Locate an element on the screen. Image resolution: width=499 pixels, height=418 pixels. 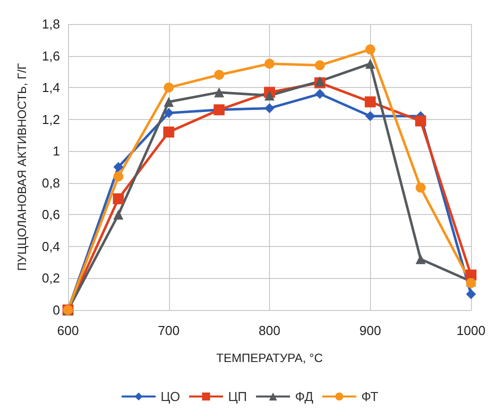
x-tick-label: 700 is located at coordinates (169, 330).